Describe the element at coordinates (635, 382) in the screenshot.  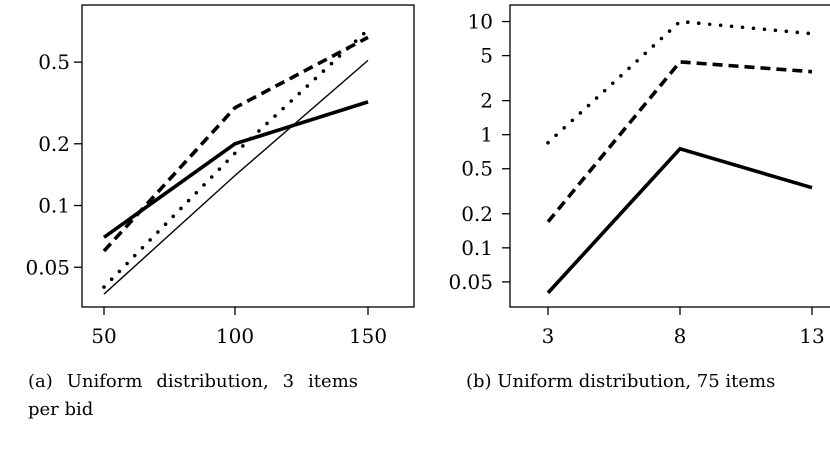
I see `caption-b: (b) Uniform distribution, 75 items` at that location.